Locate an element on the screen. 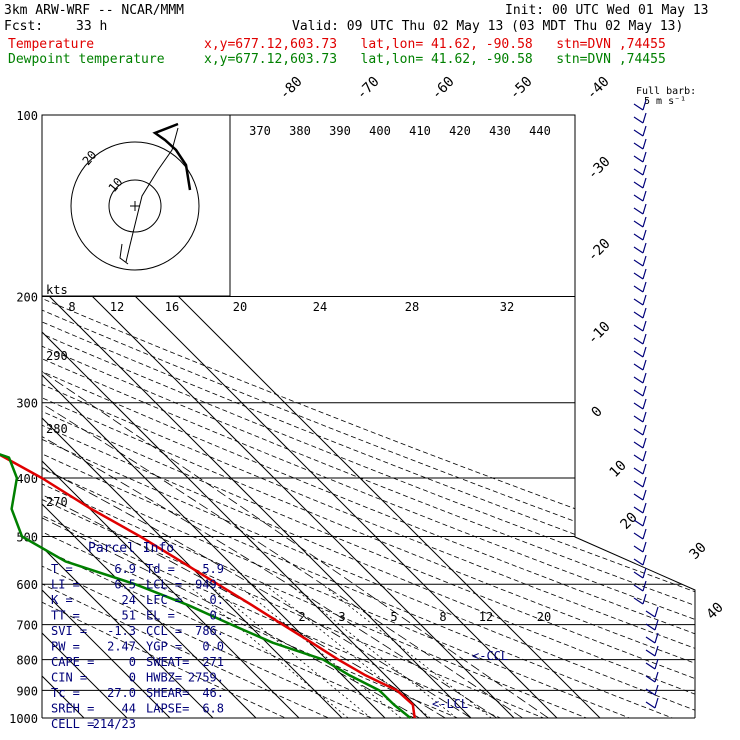  forecast-hours: 33 h is located at coordinates (92, 26).